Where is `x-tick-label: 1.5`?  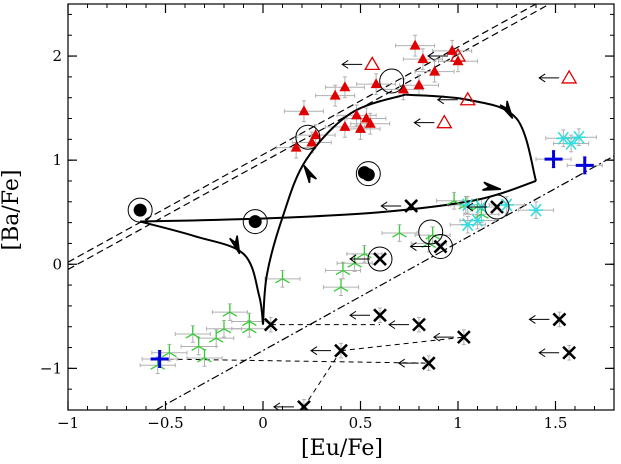
x-tick-label: 1.5 is located at coordinates (556, 423).